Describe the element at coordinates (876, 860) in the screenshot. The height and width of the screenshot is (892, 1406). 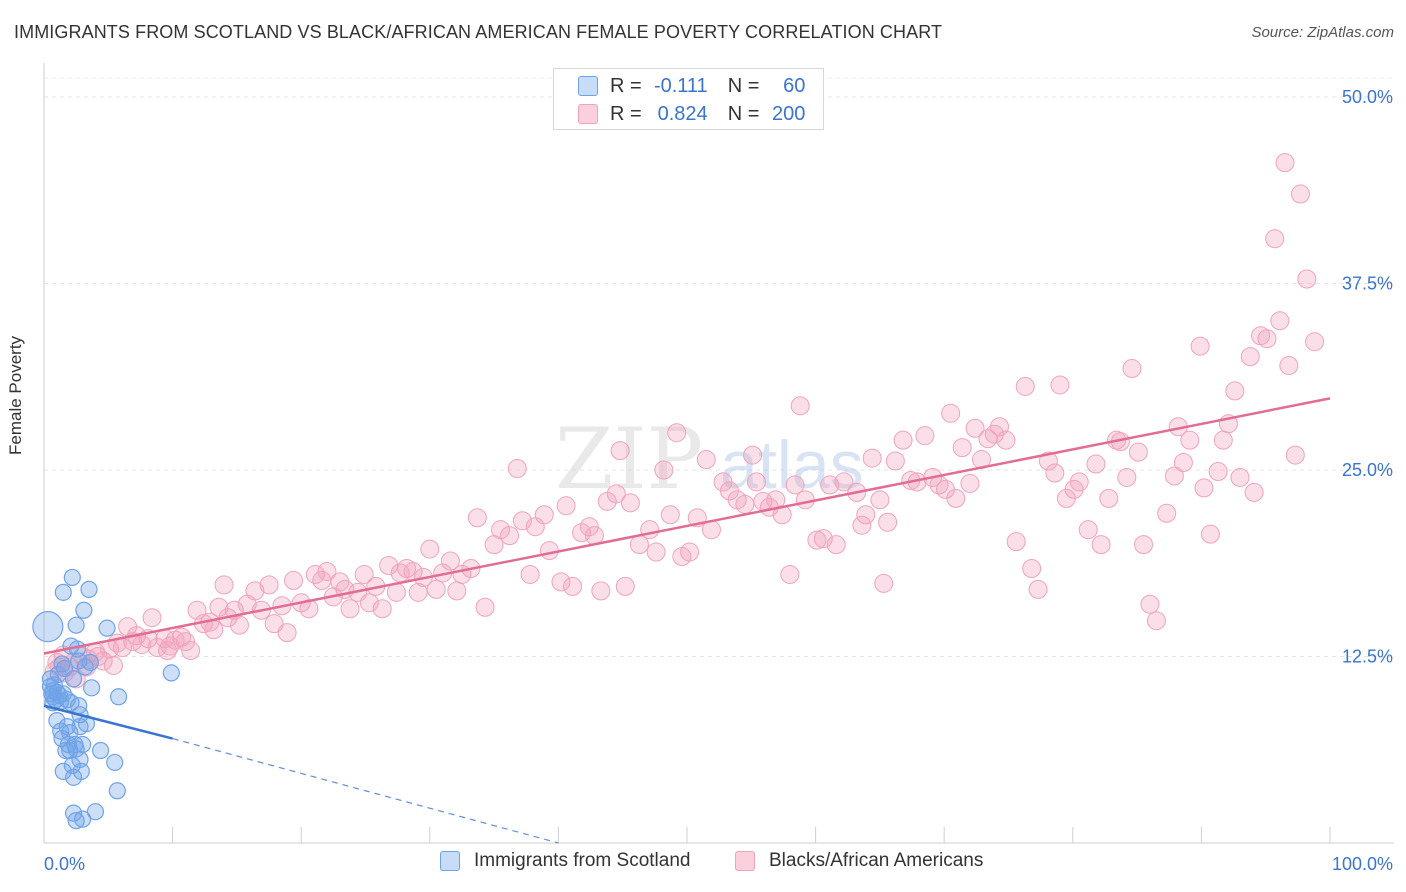
I see `legend-label-black: Blacks/African Americans` at that location.